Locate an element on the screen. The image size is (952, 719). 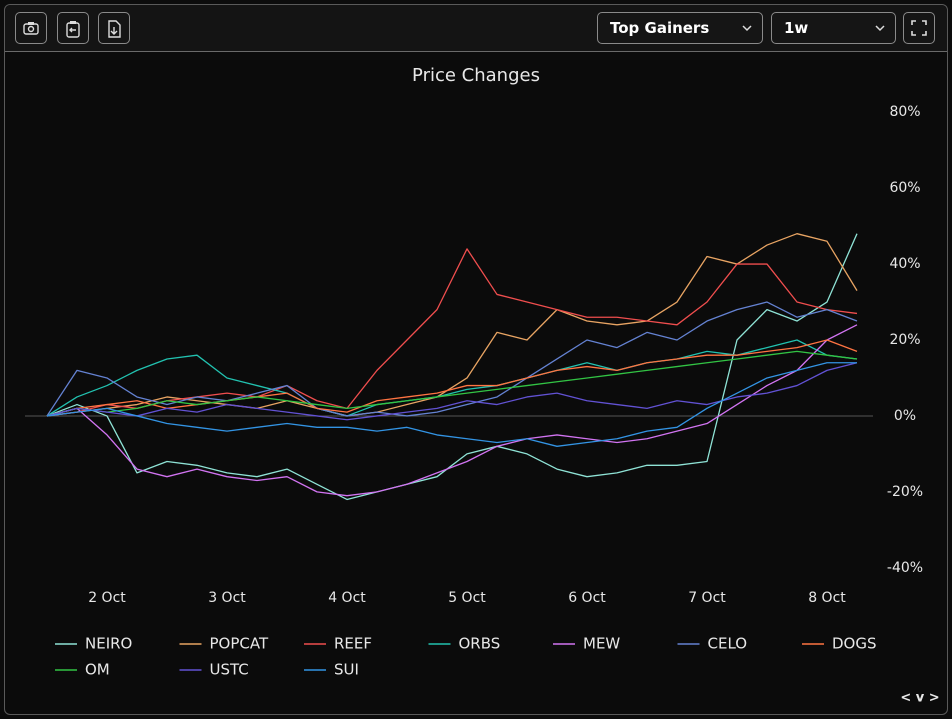
fullscreen-button is located at coordinates (919, 28).